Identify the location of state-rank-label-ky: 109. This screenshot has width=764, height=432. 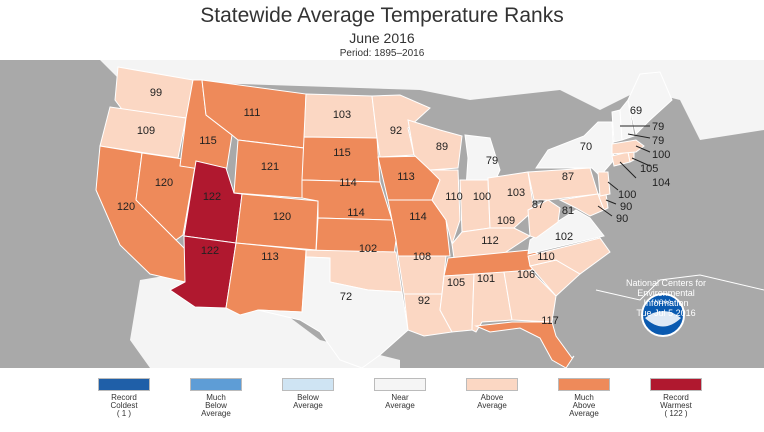
(506, 221).